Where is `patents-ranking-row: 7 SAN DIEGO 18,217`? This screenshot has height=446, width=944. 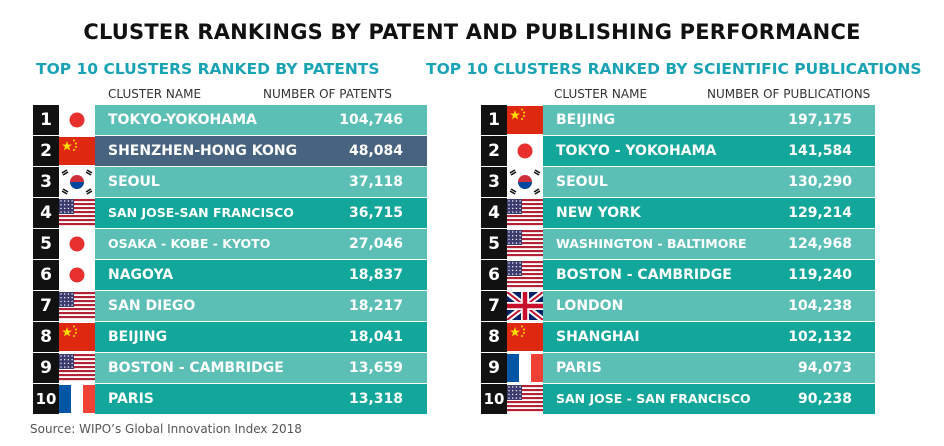
patents-ranking-row: 7 SAN DIEGO 18,217 is located at coordinates (230, 306).